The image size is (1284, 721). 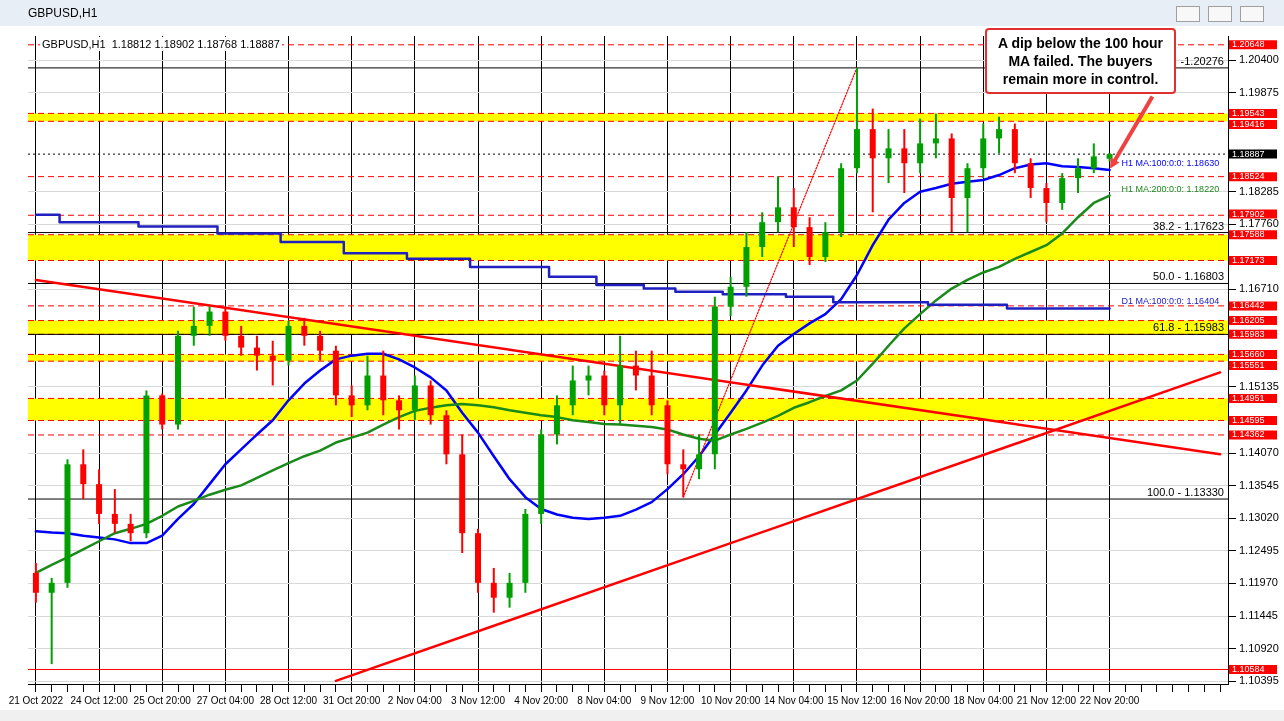 I want to click on x-tick-label: 4 Nov 20:00, so click(x=541, y=700).